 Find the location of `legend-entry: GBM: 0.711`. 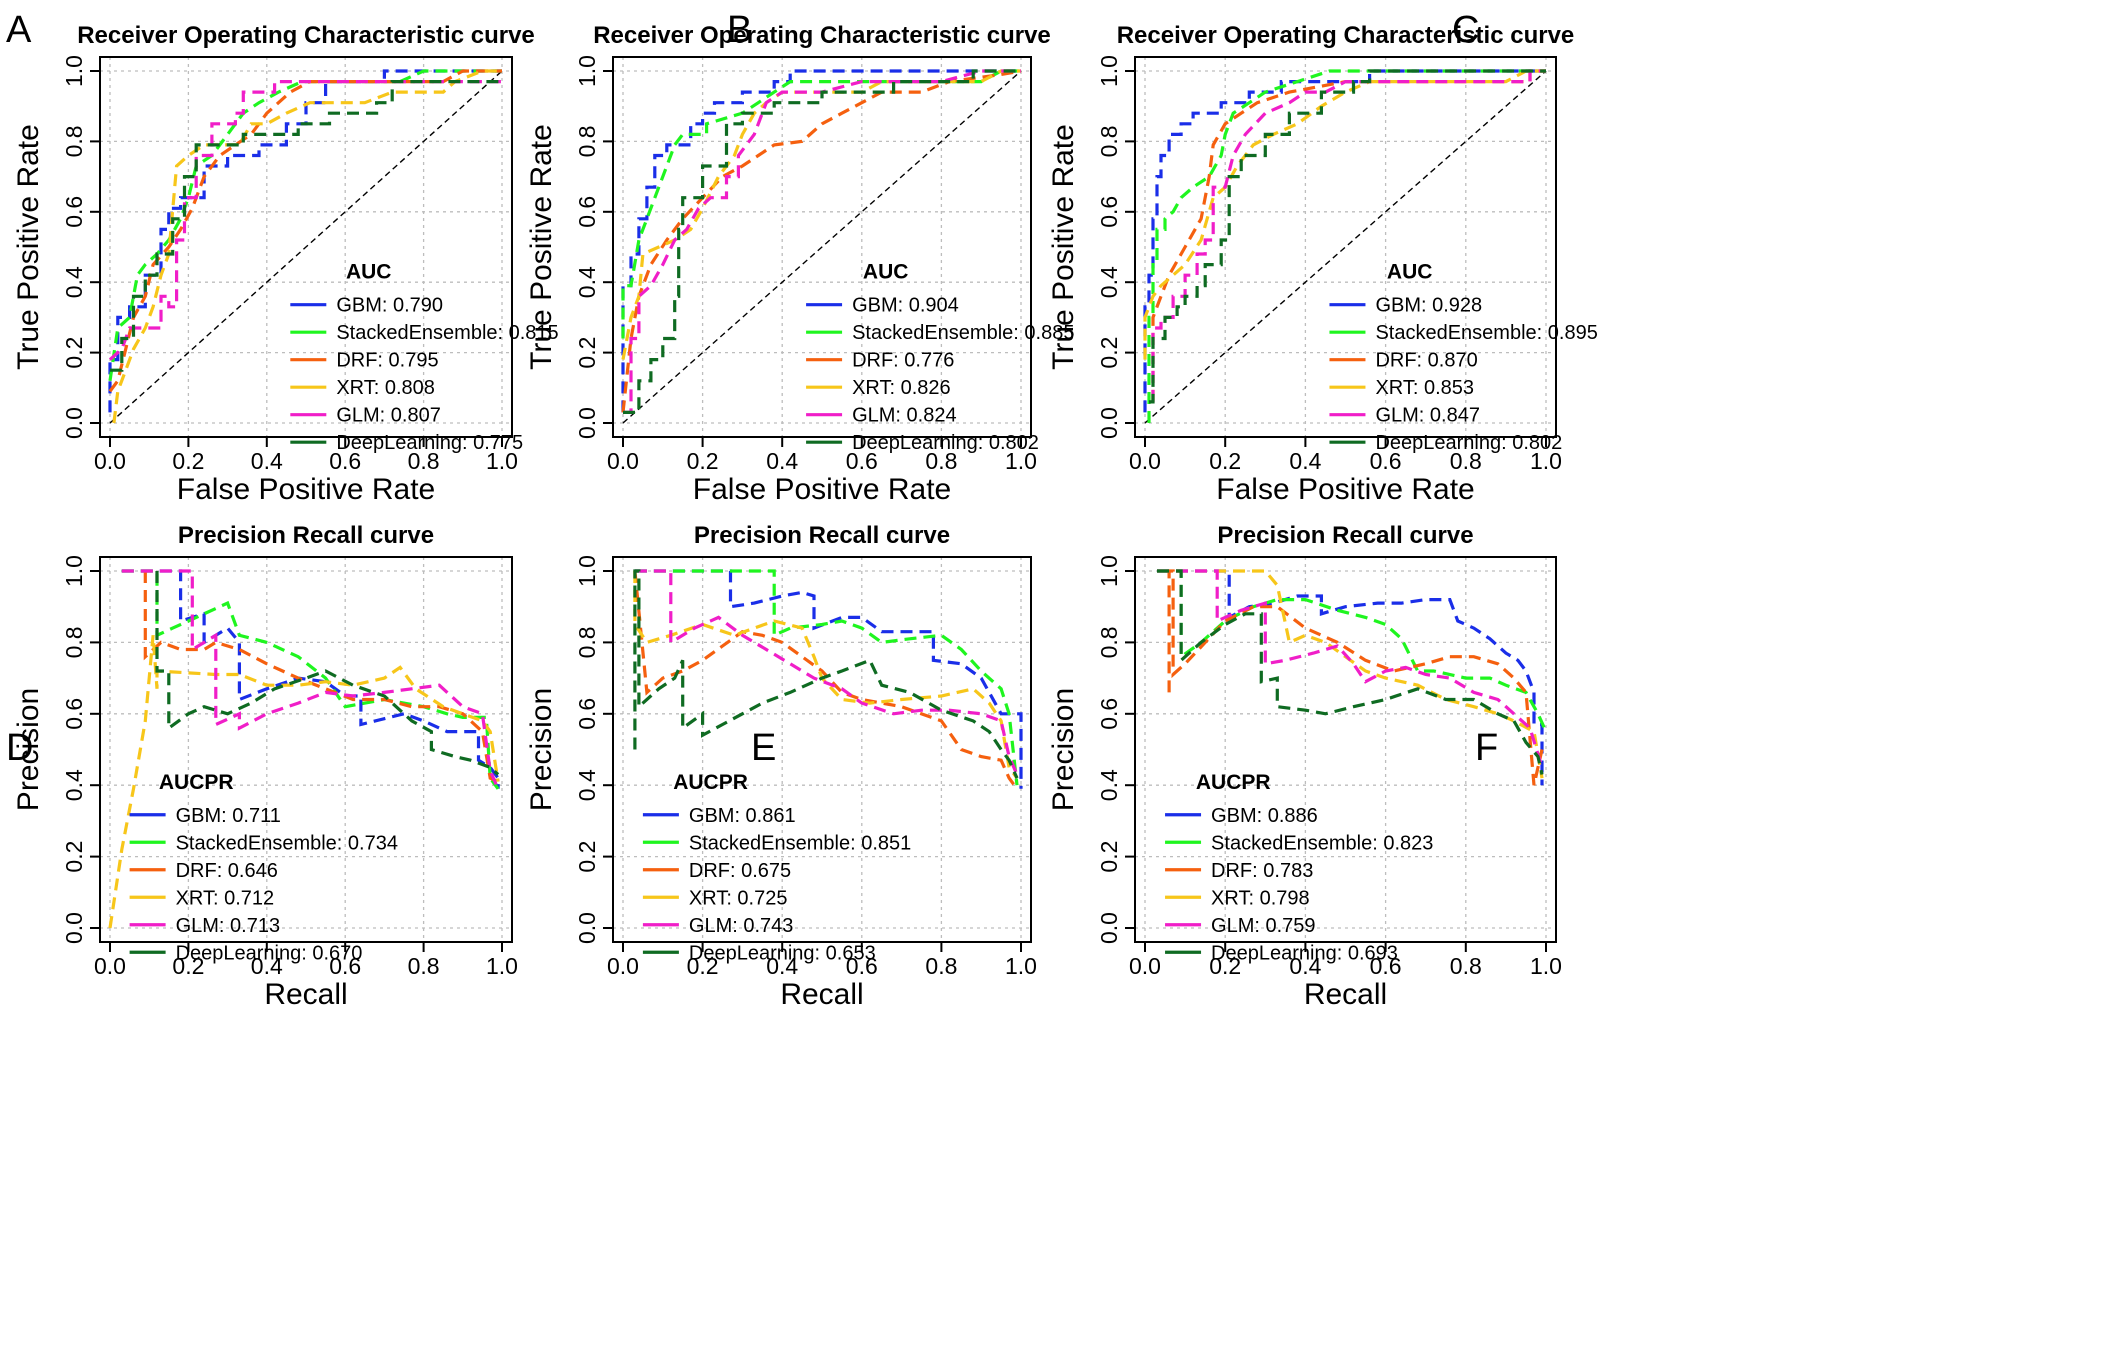

legend-entry: GBM: 0.711 is located at coordinates (228, 816).